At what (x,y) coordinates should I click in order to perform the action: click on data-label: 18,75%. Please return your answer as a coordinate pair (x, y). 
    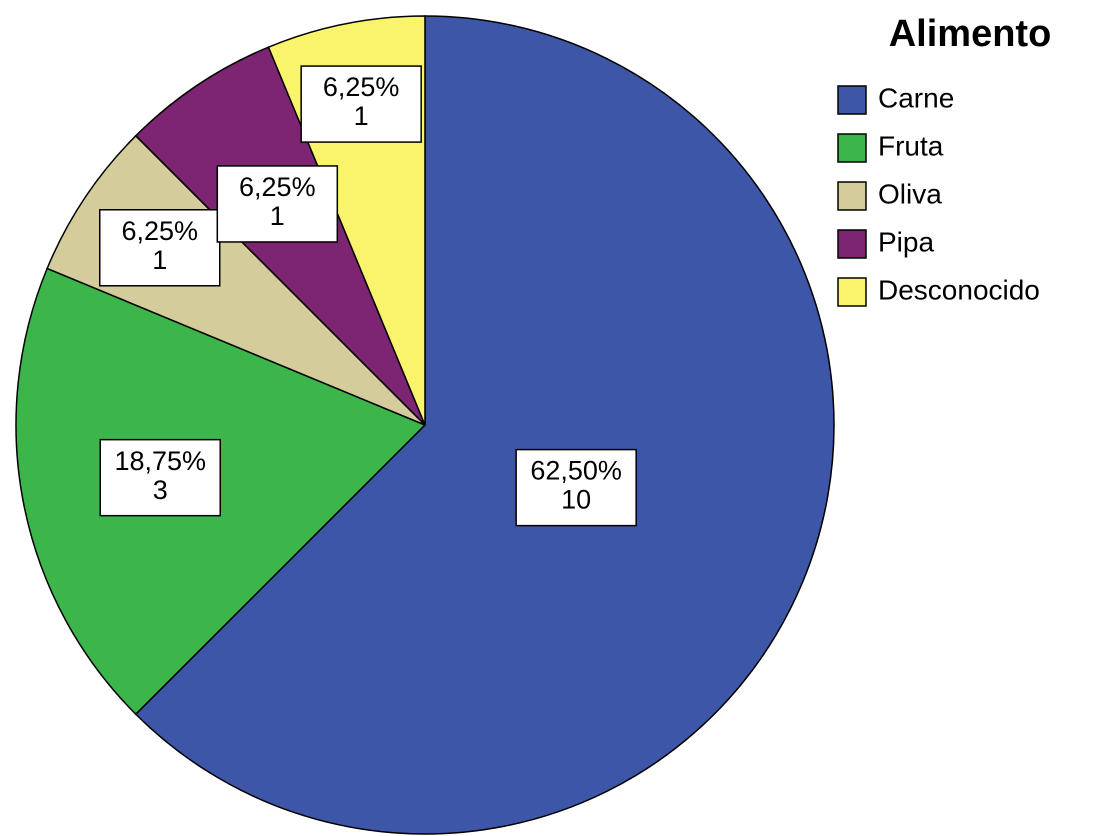
    Looking at the image, I should click on (160, 461).